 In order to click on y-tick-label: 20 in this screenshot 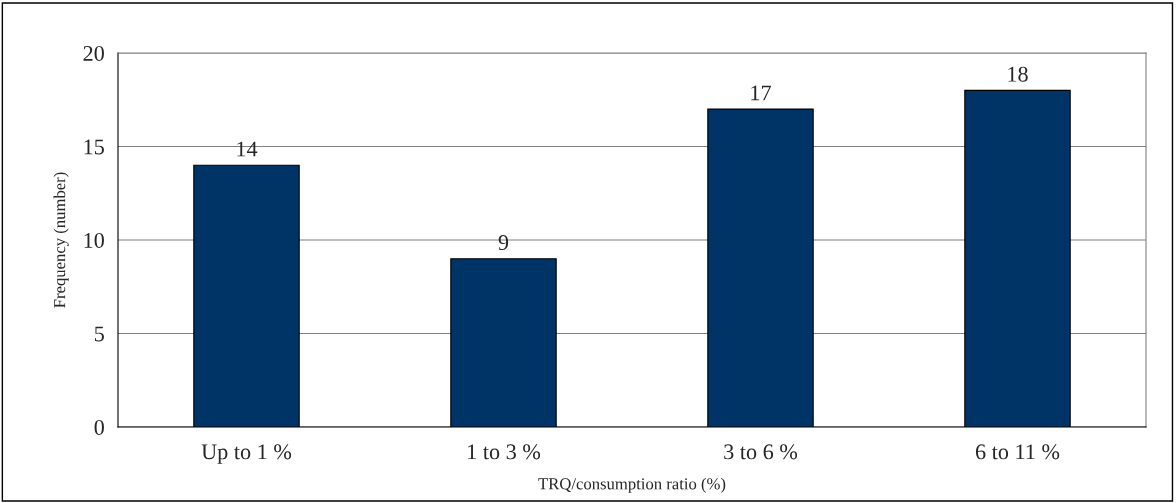, I will do `click(93, 53)`.